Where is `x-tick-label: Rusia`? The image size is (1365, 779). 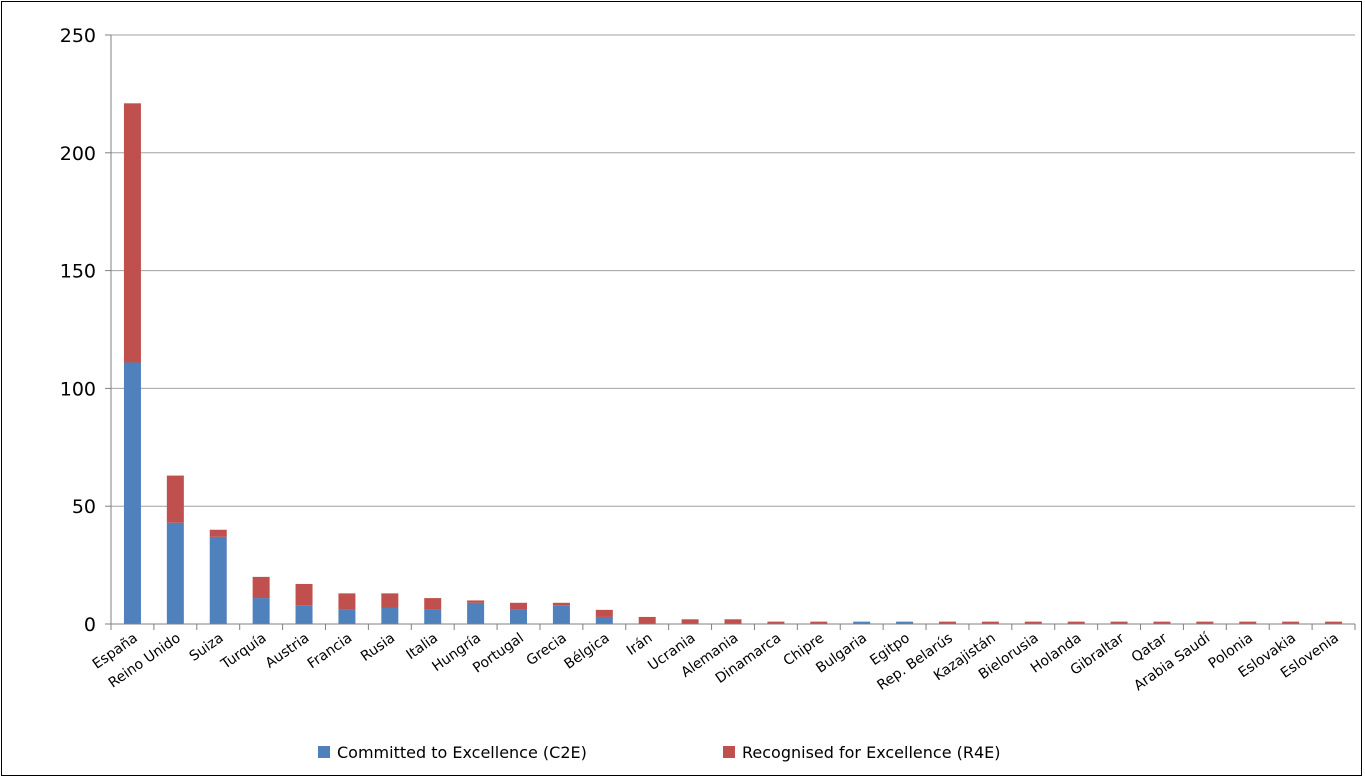
x-tick-label: Rusia is located at coordinates (378, 647).